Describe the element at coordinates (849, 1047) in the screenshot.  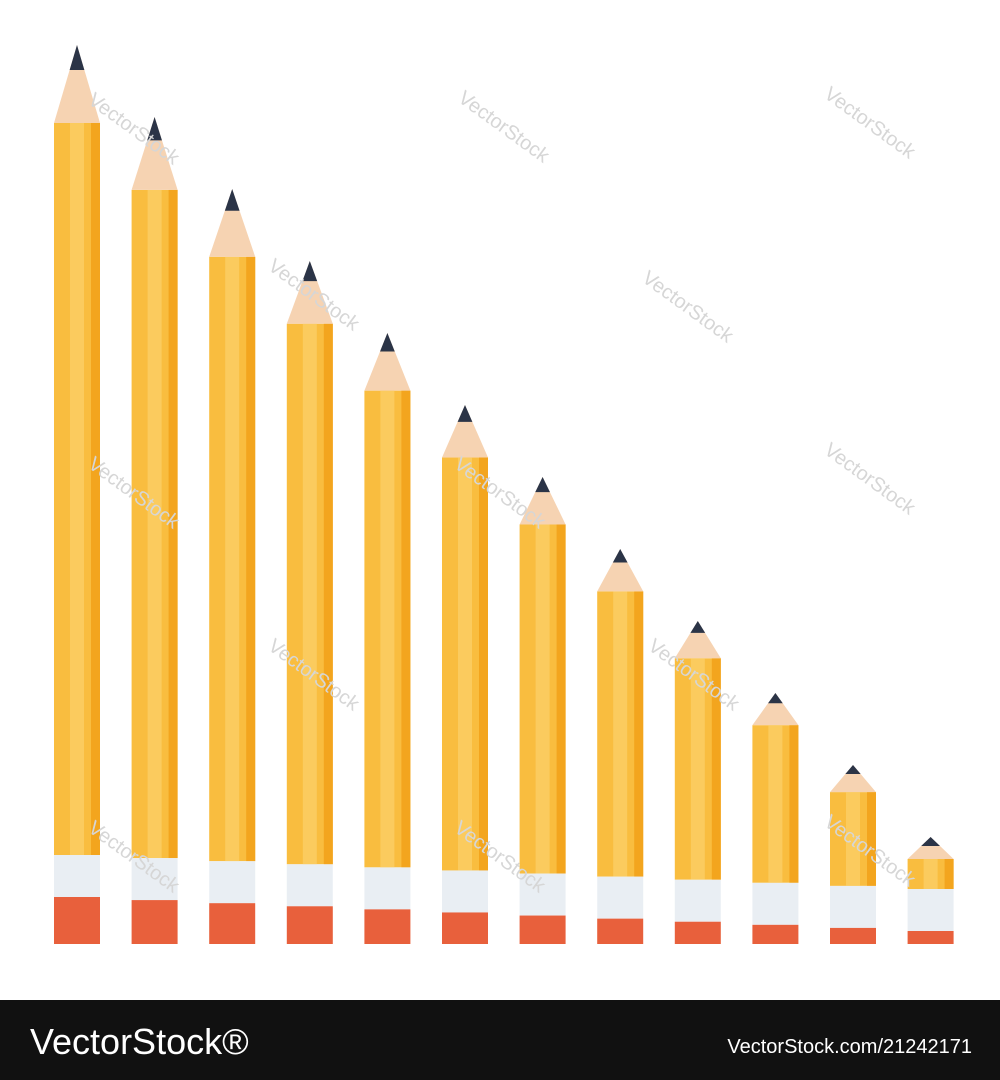
I see `footer-id: VectorStock.com/21242171` at that location.